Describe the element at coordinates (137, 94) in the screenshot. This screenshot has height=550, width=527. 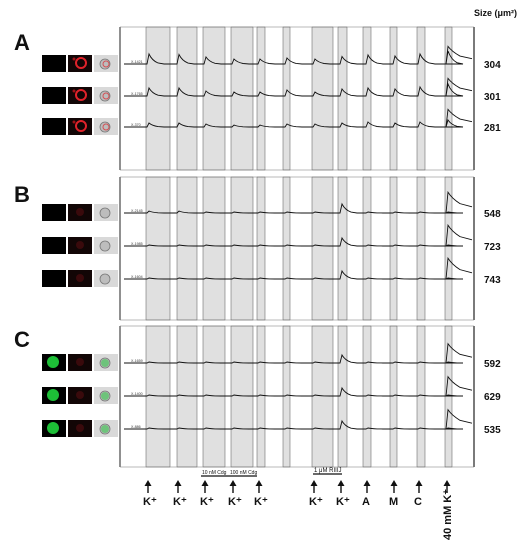
I see `cell-id-label: X-1765` at that location.